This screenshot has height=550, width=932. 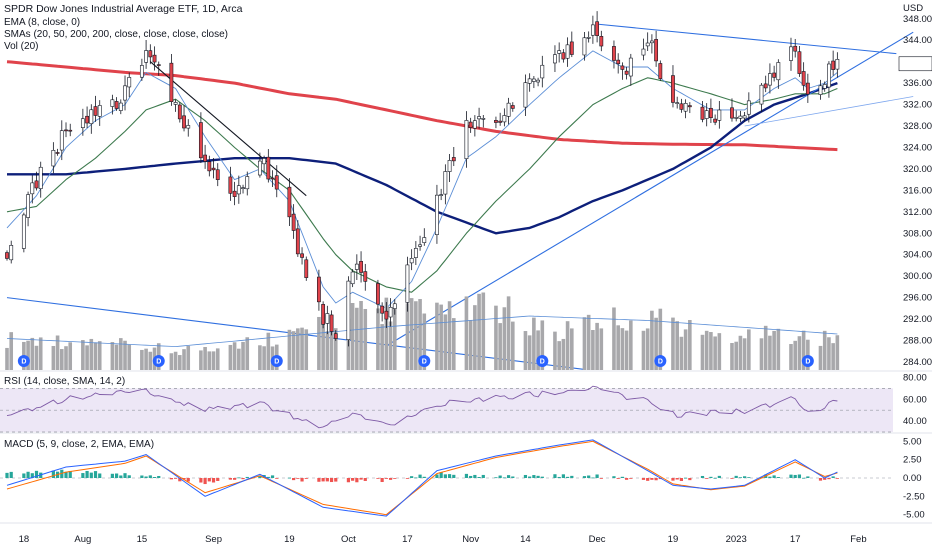 What do you see at coordinates (807, 362) in the screenshot?
I see `dividend-marker-label: D` at bounding box center [807, 362].